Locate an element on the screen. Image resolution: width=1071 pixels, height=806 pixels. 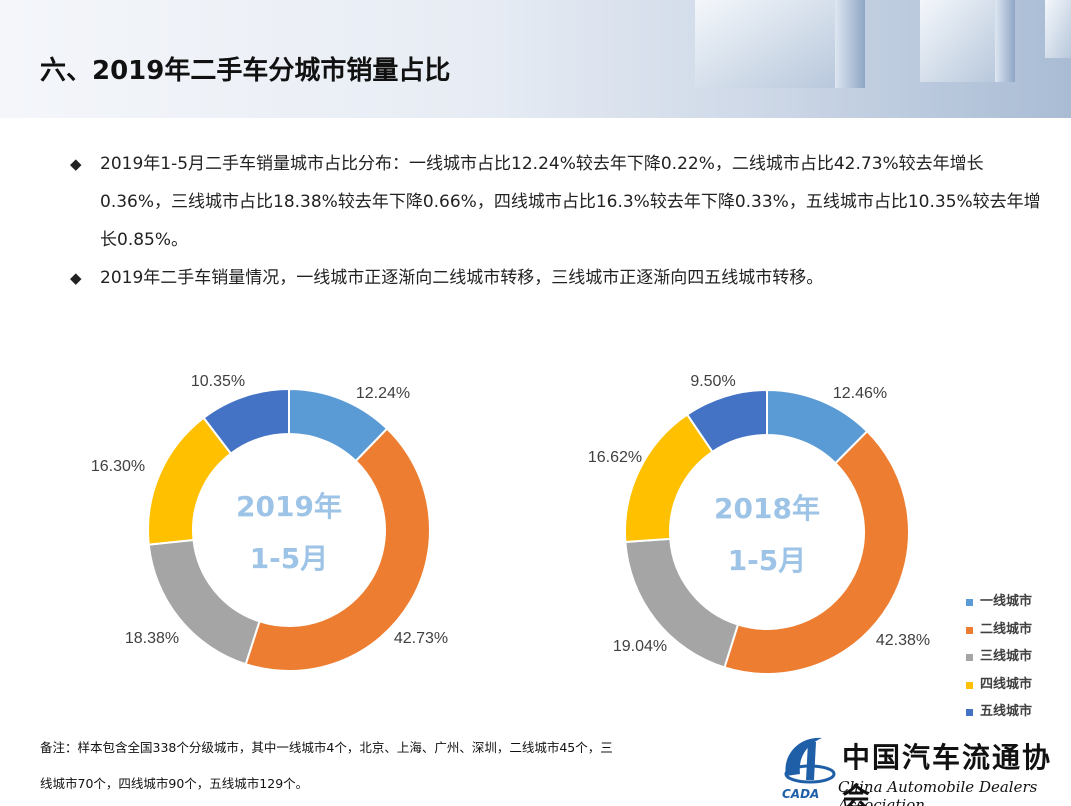
legend-item: 三线城市 is located at coordinates (999, 661).